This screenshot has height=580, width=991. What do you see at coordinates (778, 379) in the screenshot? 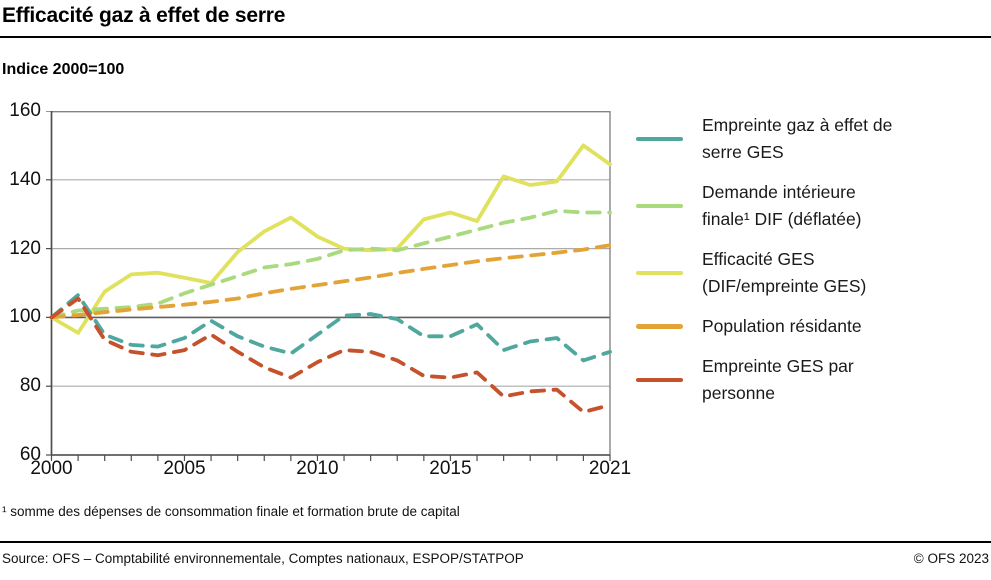
I see `legend-label: Empreinte GES par personne` at bounding box center [778, 379].